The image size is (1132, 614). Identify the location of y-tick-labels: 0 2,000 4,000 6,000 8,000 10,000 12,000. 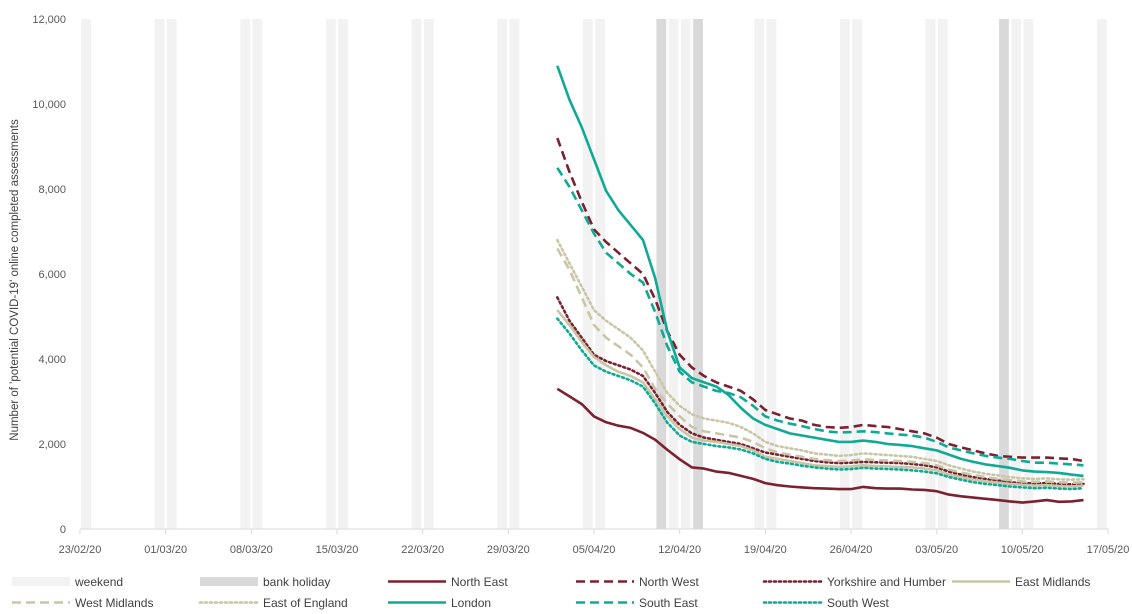
(49, 275).